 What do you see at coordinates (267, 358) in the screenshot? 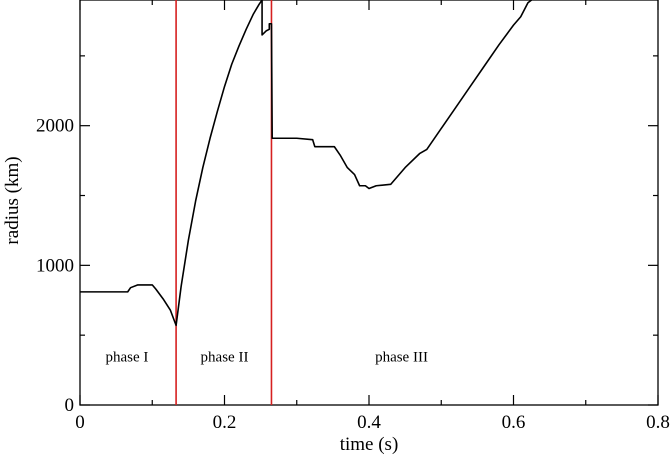
I see `phase-labels: phase I phase II phase III` at bounding box center [267, 358].